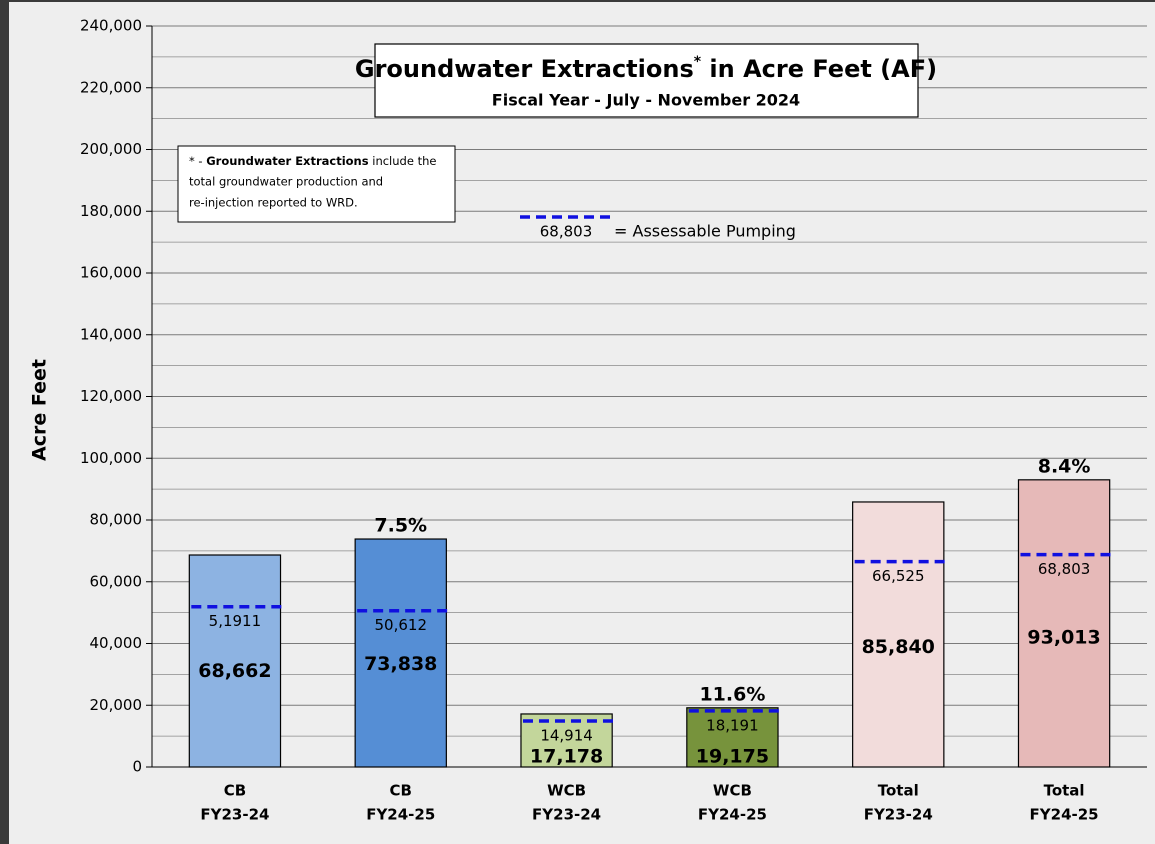 The image size is (1155, 844). I want to click on note-part: include the, so click(403, 161).